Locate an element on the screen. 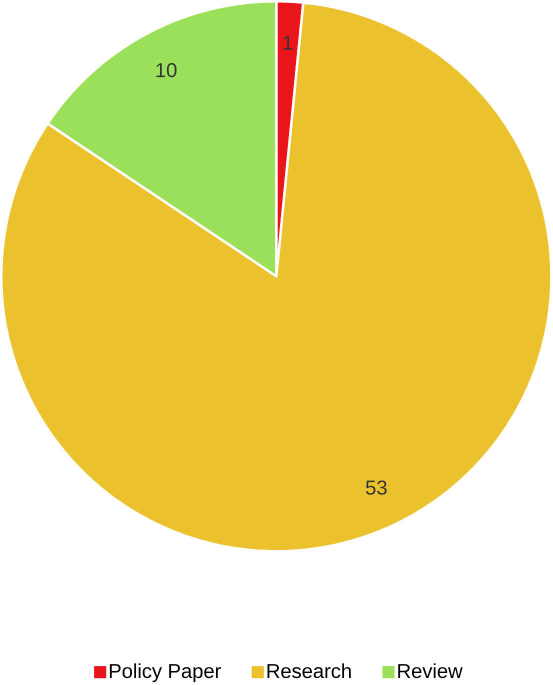 This screenshot has width=553, height=685. legend-label: Review is located at coordinates (430, 670).